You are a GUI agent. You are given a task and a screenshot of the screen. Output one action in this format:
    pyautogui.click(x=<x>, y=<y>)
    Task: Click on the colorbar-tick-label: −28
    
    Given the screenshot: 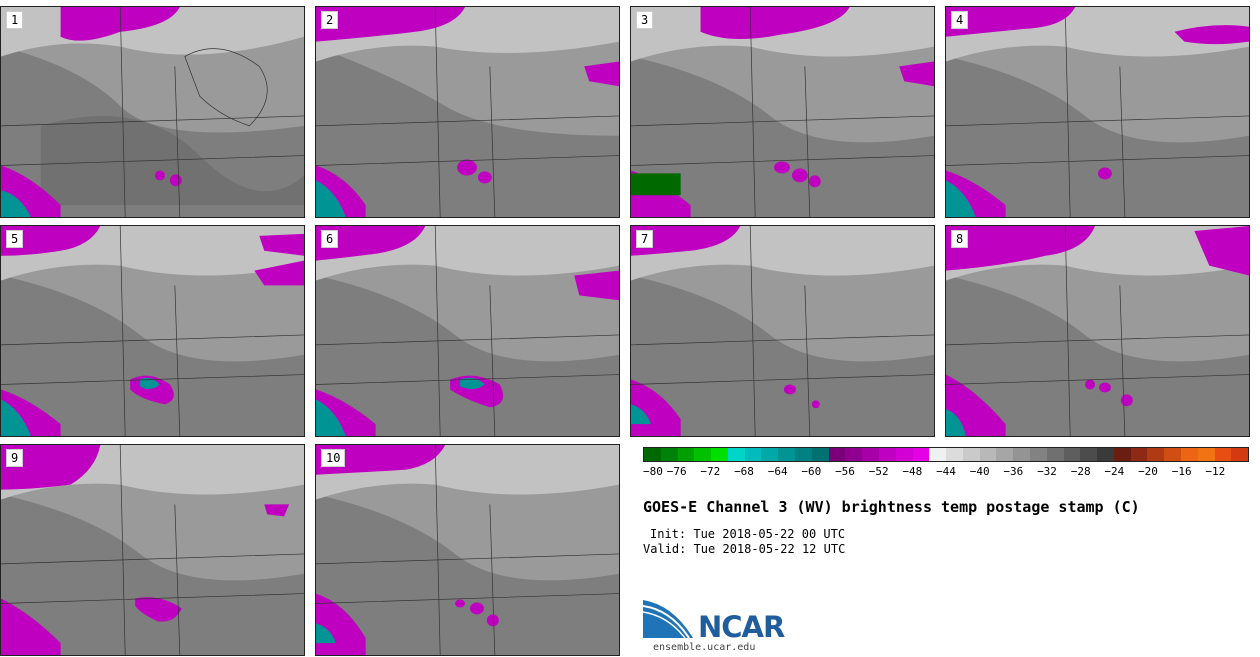 What is the action you would take?
    pyautogui.click(x=1080, y=471)
    